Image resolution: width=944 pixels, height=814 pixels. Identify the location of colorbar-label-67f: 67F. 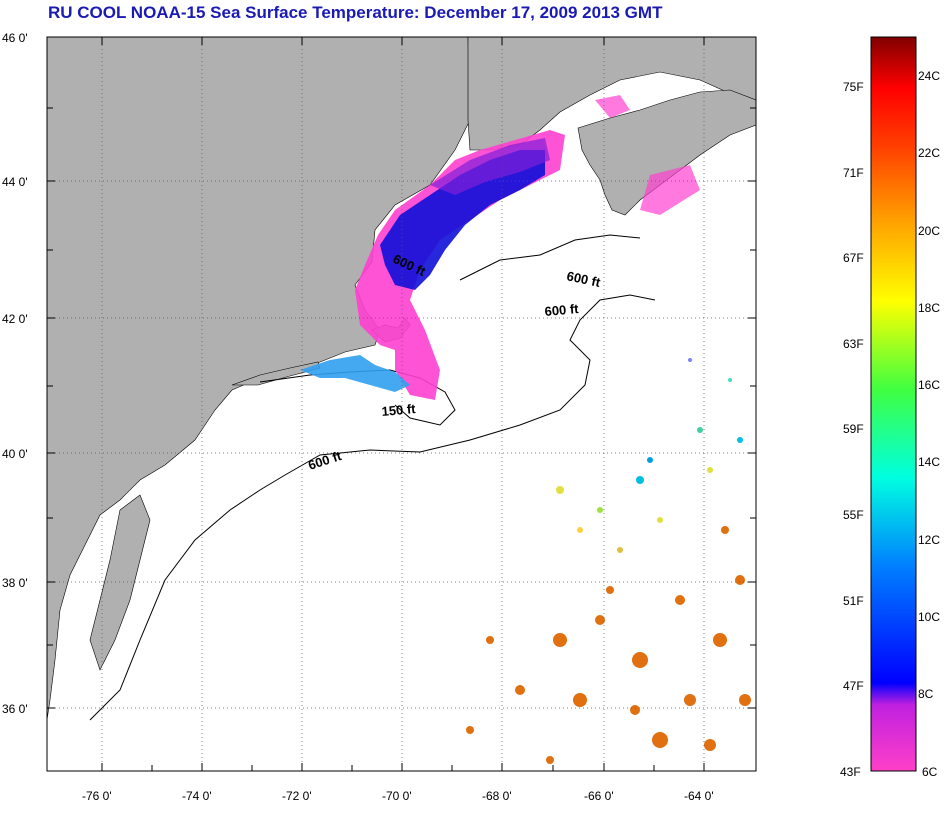
(853, 258).